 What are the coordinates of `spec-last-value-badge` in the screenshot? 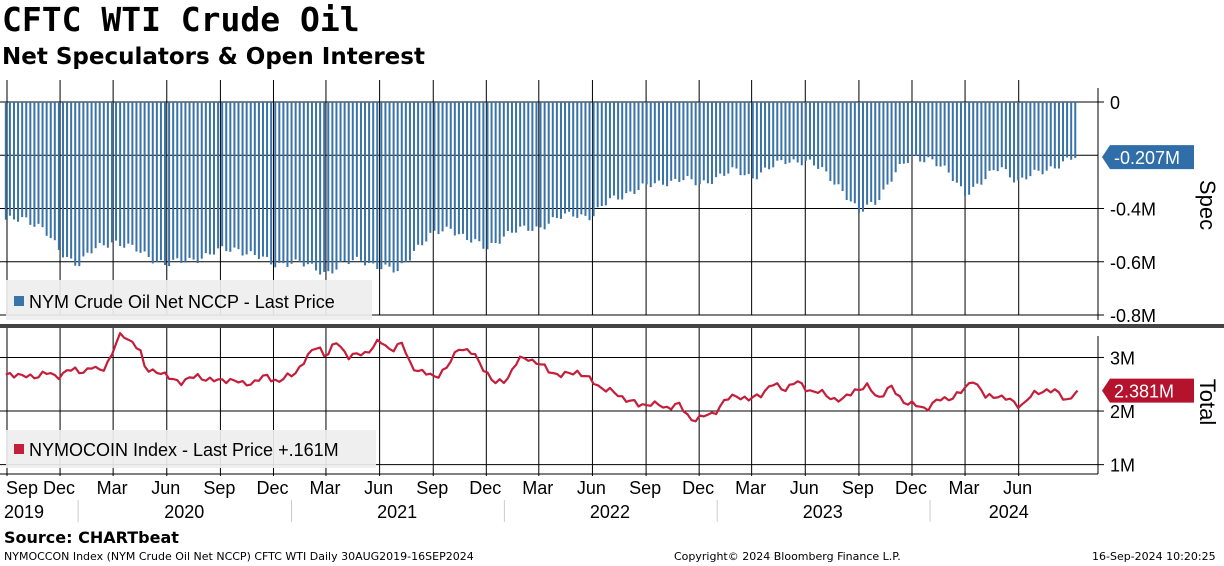 It's located at (1148, 157).